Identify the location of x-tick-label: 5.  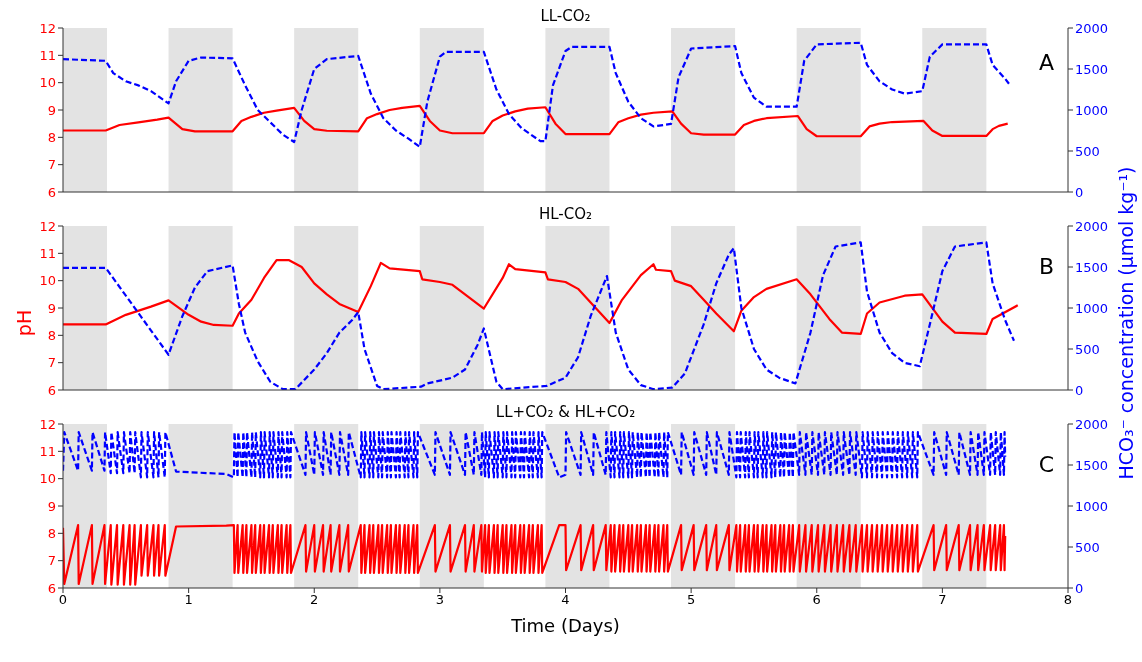
(691, 600).